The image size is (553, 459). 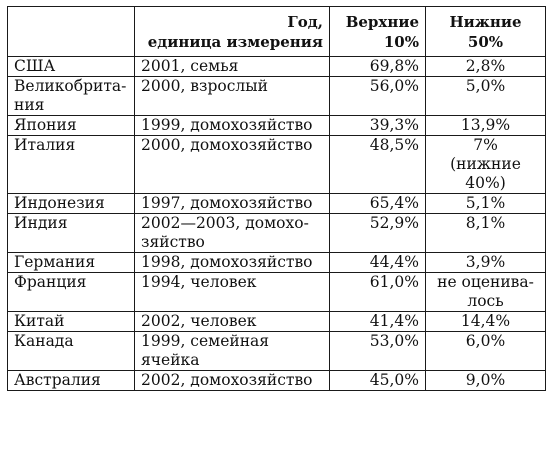 What do you see at coordinates (485, 164) in the screenshot?
I see `cell-bottom-50: 7% (нижние 40%)` at bounding box center [485, 164].